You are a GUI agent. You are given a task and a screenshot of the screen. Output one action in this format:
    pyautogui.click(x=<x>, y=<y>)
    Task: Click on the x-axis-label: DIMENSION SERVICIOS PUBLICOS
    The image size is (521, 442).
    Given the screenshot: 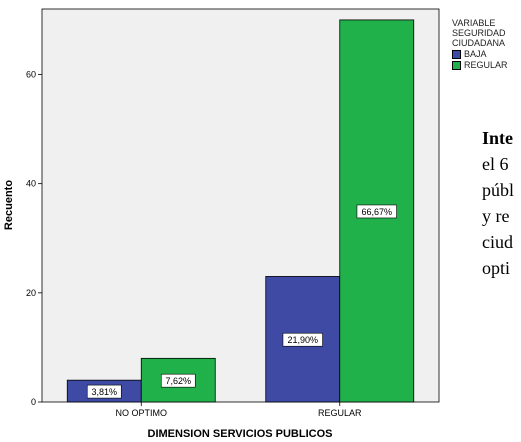 What is the action you would take?
    pyautogui.click(x=240, y=434)
    